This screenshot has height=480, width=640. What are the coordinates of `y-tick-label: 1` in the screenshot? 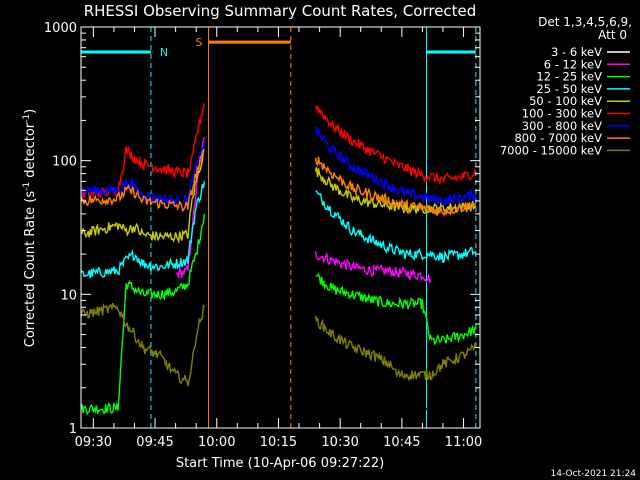 It's located at (73, 429).